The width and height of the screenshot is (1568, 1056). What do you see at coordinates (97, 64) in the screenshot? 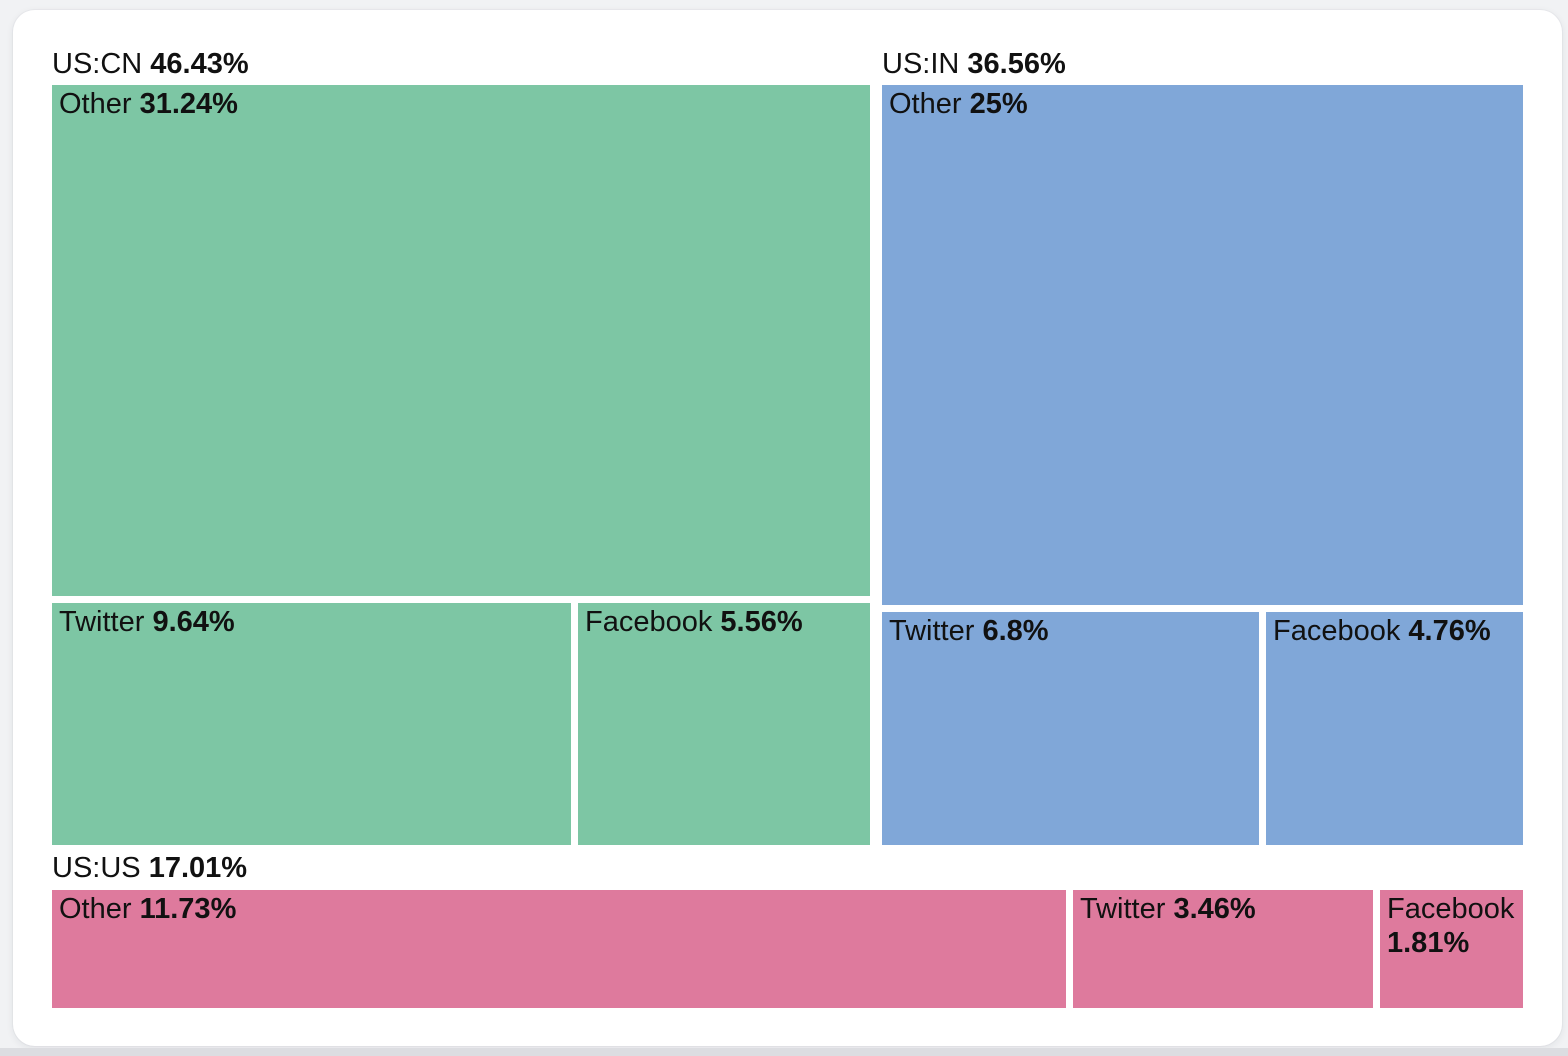
I see `group-label: US:CN` at bounding box center [97, 64].